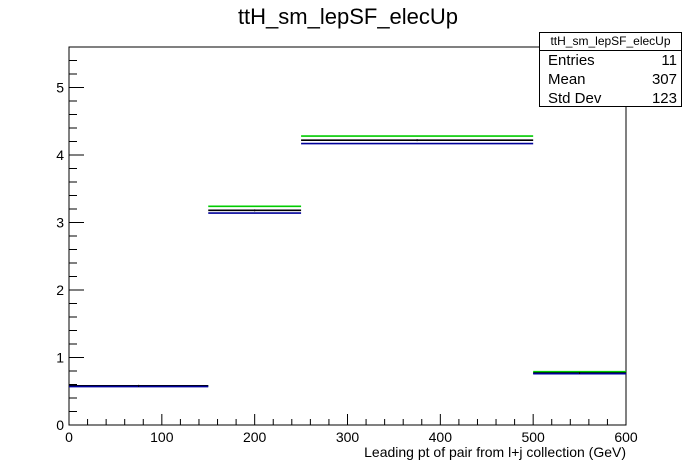 This screenshot has width=696, height=472. What do you see at coordinates (533, 437) in the screenshot?
I see `x-tick-label: 500` at bounding box center [533, 437].